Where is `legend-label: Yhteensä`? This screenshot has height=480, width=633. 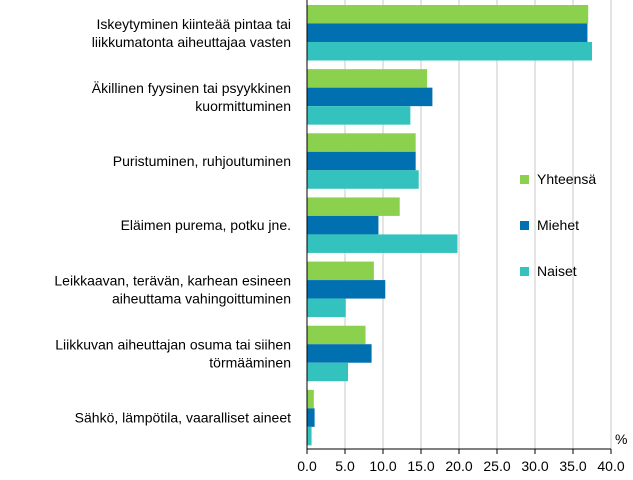
legend-label: Yhteensä is located at coordinates (566, 179).